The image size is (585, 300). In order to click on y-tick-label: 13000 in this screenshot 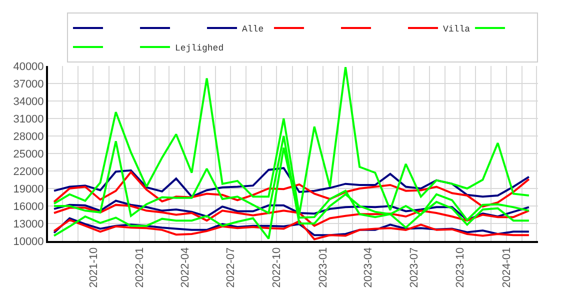, I will do `click(28, 224)`.